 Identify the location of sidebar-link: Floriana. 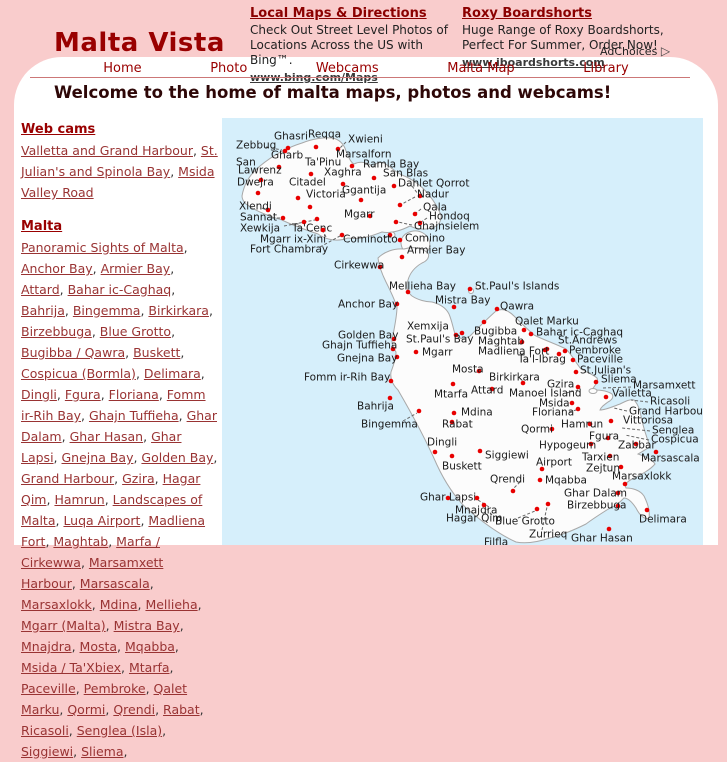
(133, 394).